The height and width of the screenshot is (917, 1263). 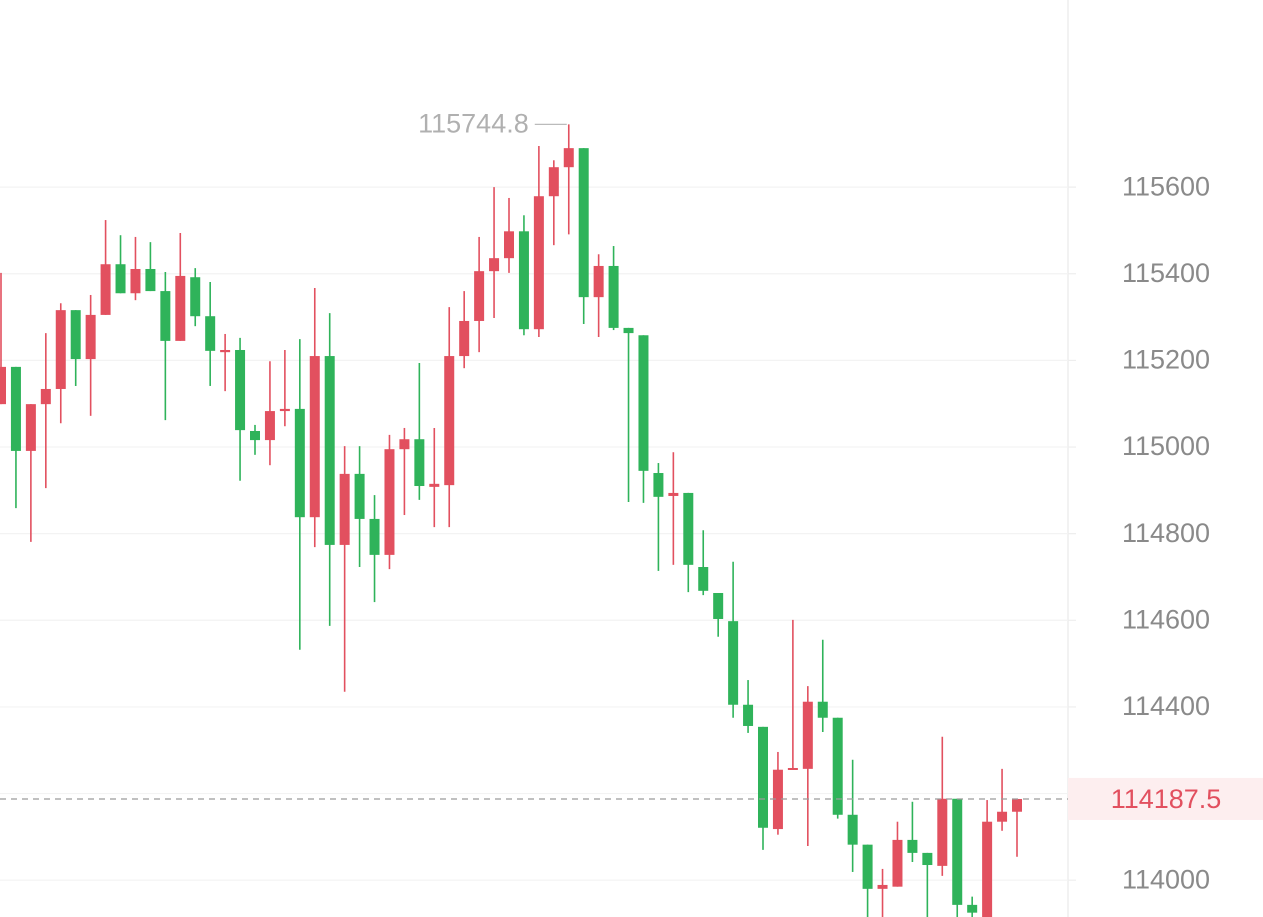 What do you see at coordinates (1166, 879) in the screenshot?
I see `y-tick-label: 114000` at bounding box center [1166, 879].